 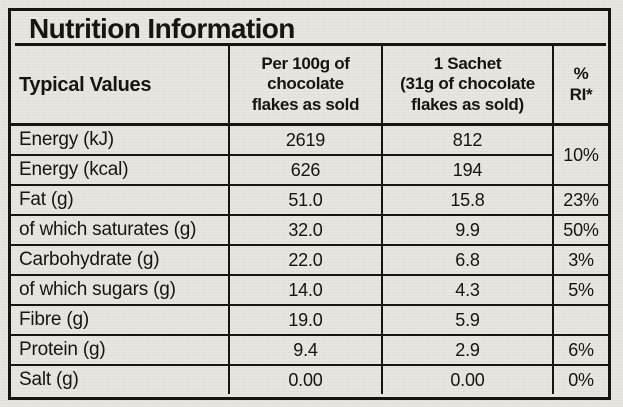 What do you see at coordinates (120, 289) in the screenshot?
I see `cell-label: of which sugars (g)` at bounding box center [120, 289].